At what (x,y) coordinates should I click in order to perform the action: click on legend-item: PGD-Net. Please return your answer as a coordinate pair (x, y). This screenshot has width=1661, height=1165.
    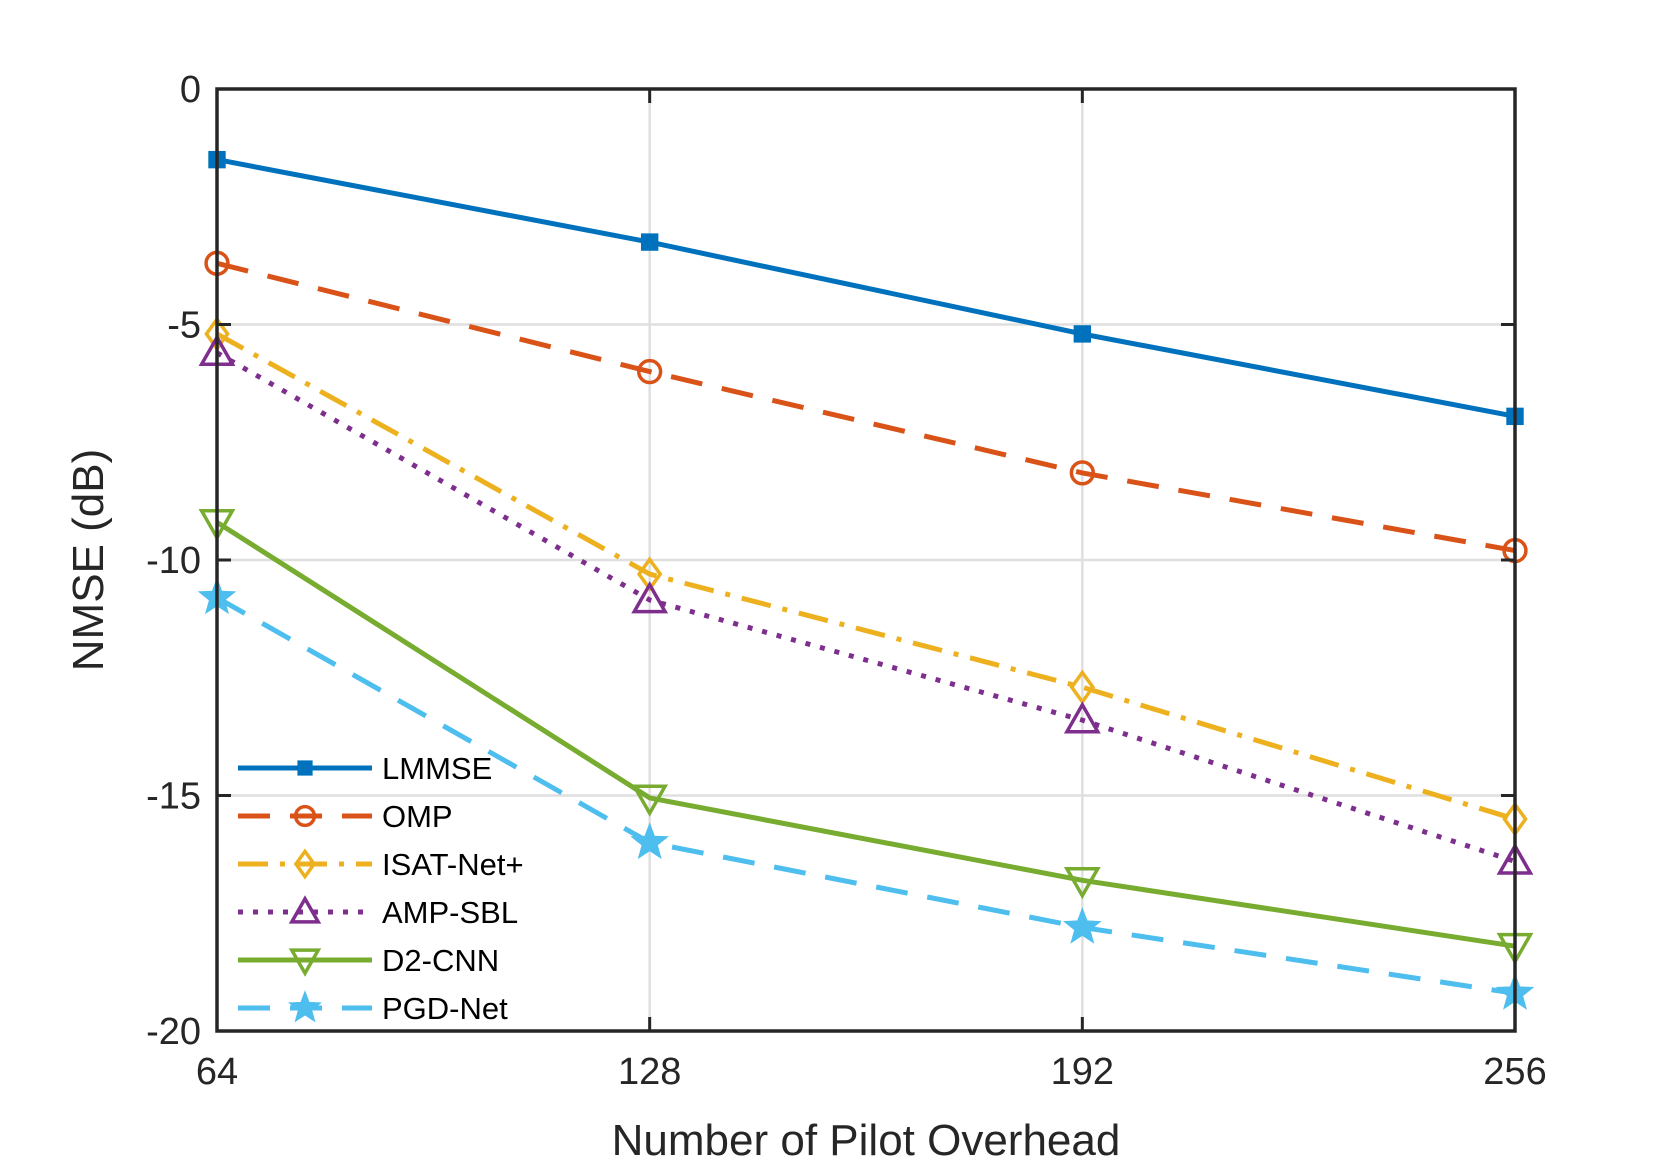
    Looking at the image, I should click on (373, 1008).